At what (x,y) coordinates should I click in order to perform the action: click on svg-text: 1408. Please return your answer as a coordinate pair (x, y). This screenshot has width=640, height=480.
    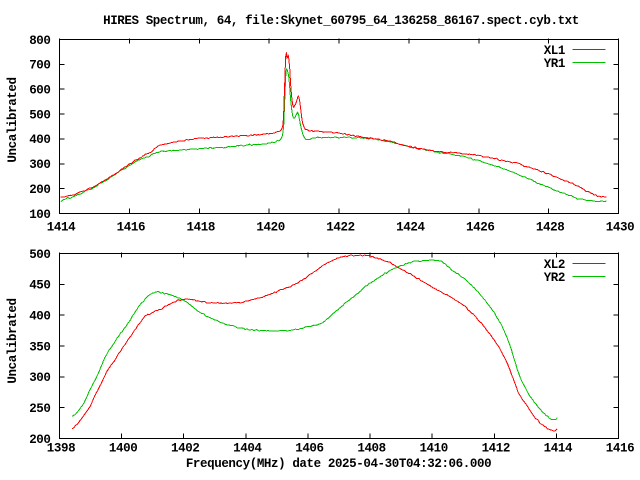
    Looking at the image, I should click on (371, 449).